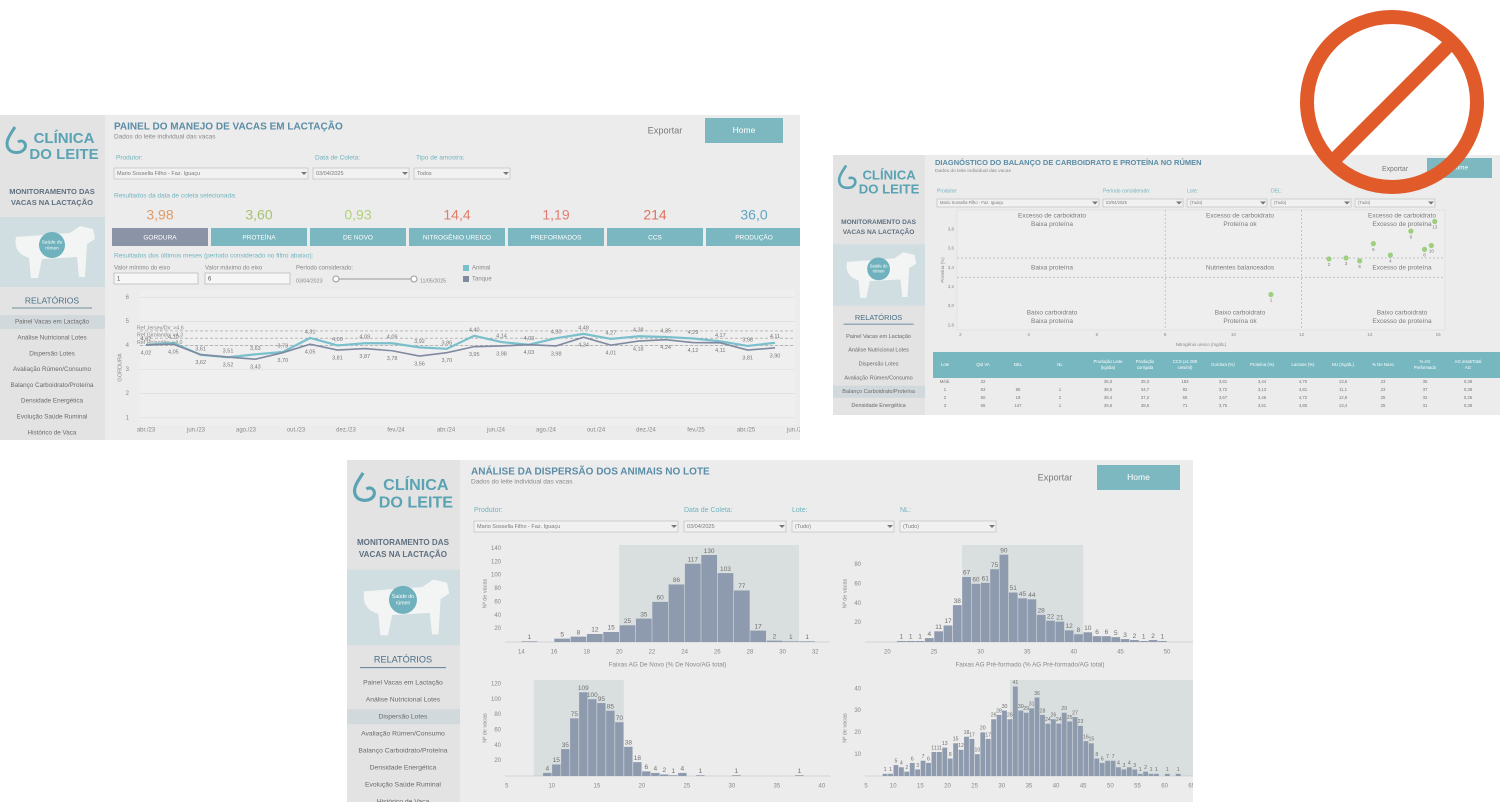 Image resolution: width=1500 pixels, height=802 pixels. What do you see at coordinates (1145, 361) in the screenshot?
I see `table-header-cell: Produção` at bounding box center [1145, 361].